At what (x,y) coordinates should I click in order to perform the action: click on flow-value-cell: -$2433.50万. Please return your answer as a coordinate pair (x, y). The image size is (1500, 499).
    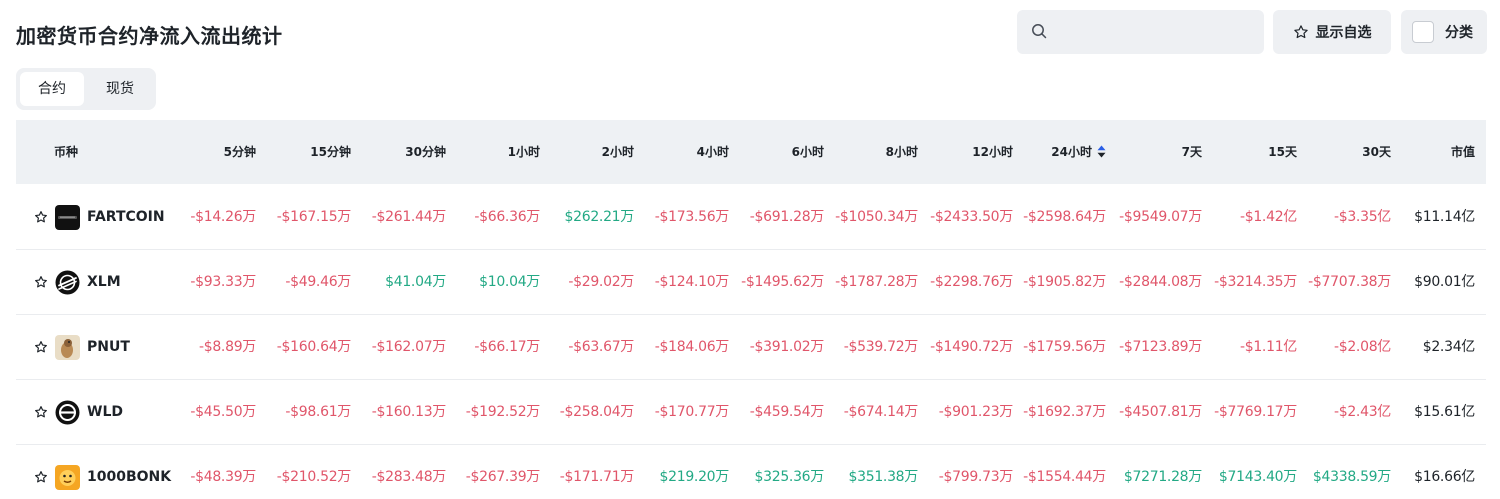
    Looking at the image, I should click on (971, 217).